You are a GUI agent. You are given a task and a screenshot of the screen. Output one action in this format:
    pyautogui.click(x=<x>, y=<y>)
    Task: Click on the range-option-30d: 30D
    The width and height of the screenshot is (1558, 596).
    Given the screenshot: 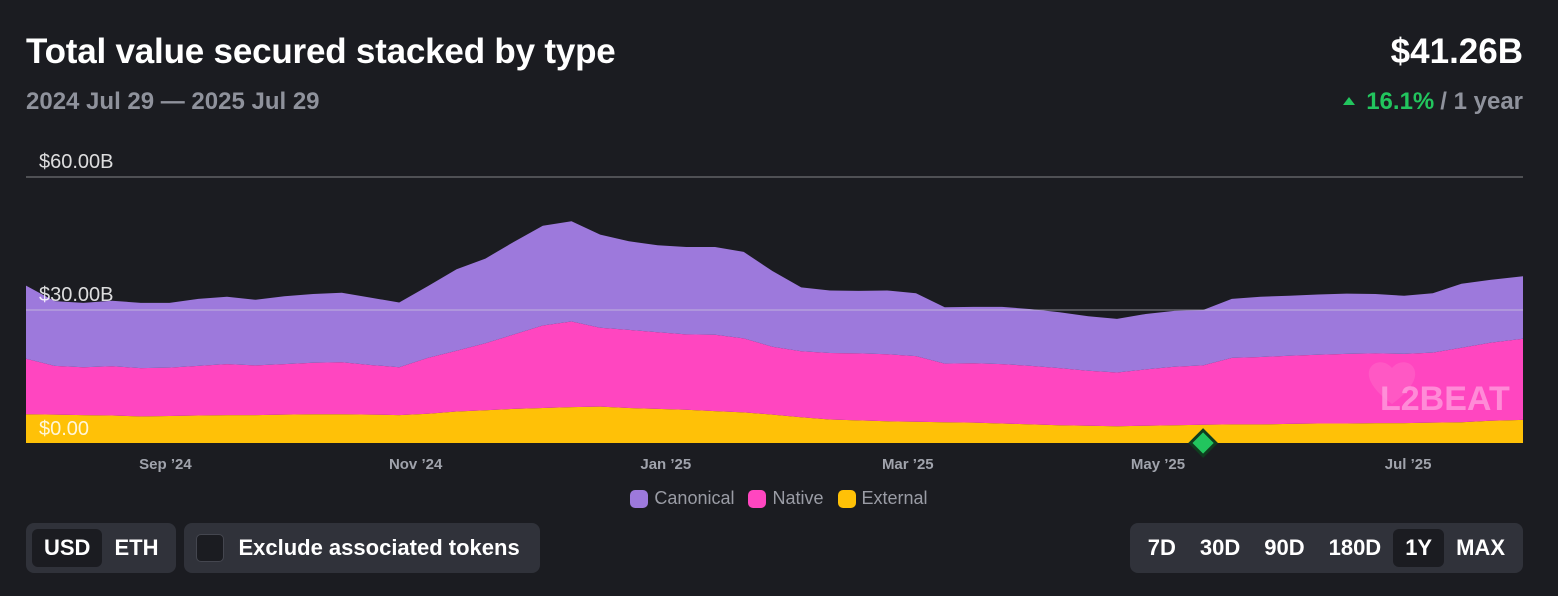 What is the action you would take?
    pyautogui.click(x=1220, y=547)
    